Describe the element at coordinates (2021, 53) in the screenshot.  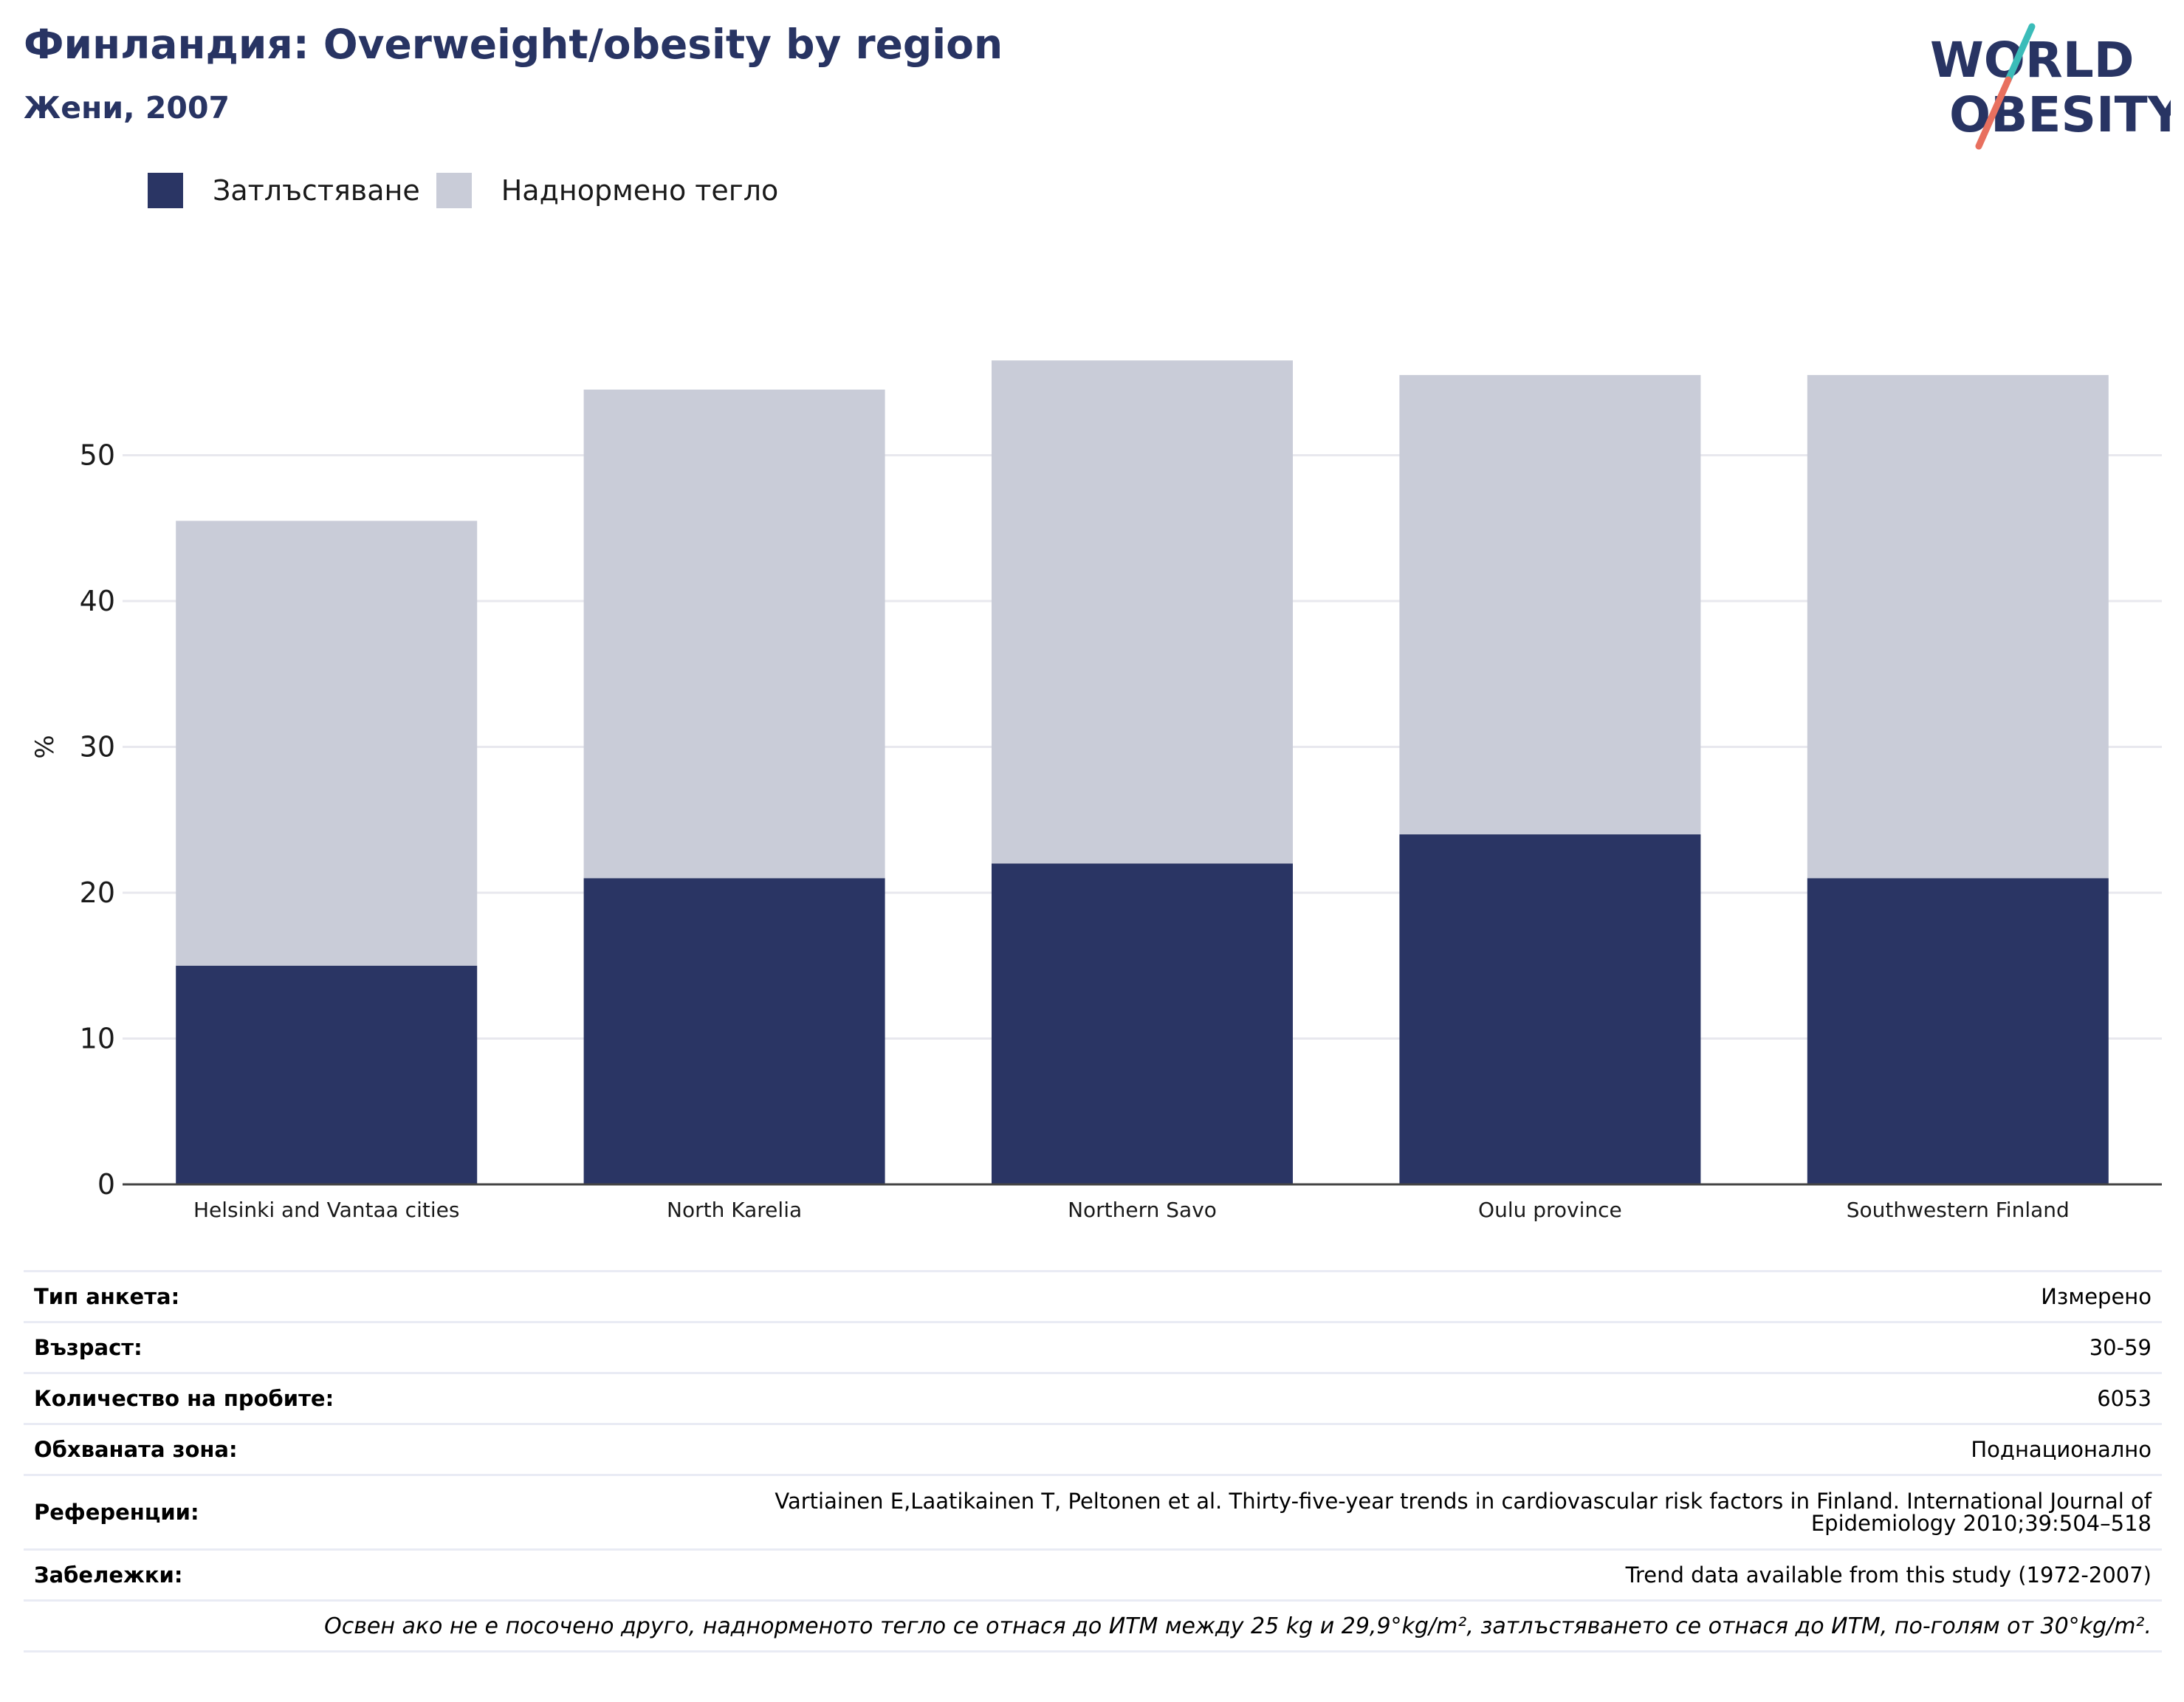
I see `logo-slash-top` at that location.